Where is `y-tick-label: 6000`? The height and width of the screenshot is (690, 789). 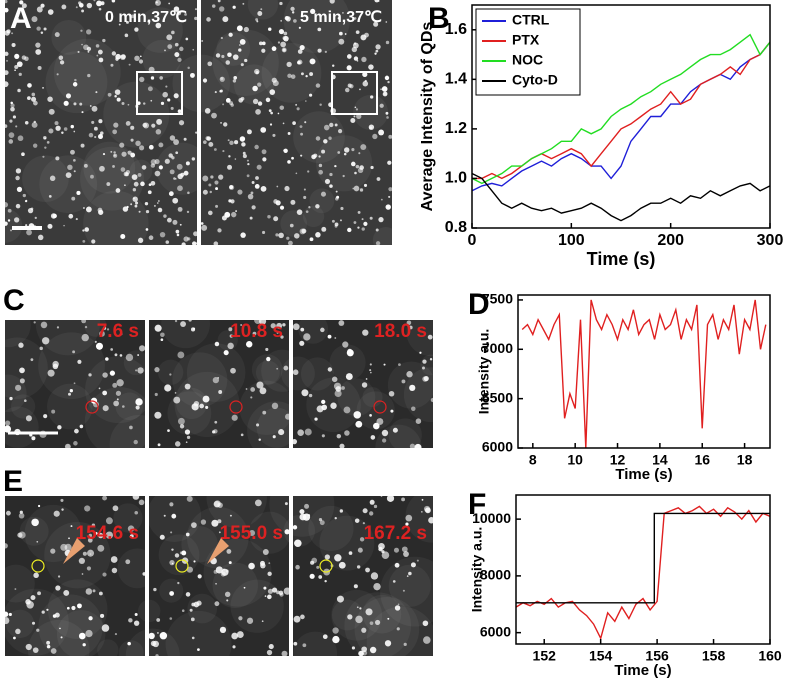
y-tick-label: 6000 is located at coordinates (497, 447).